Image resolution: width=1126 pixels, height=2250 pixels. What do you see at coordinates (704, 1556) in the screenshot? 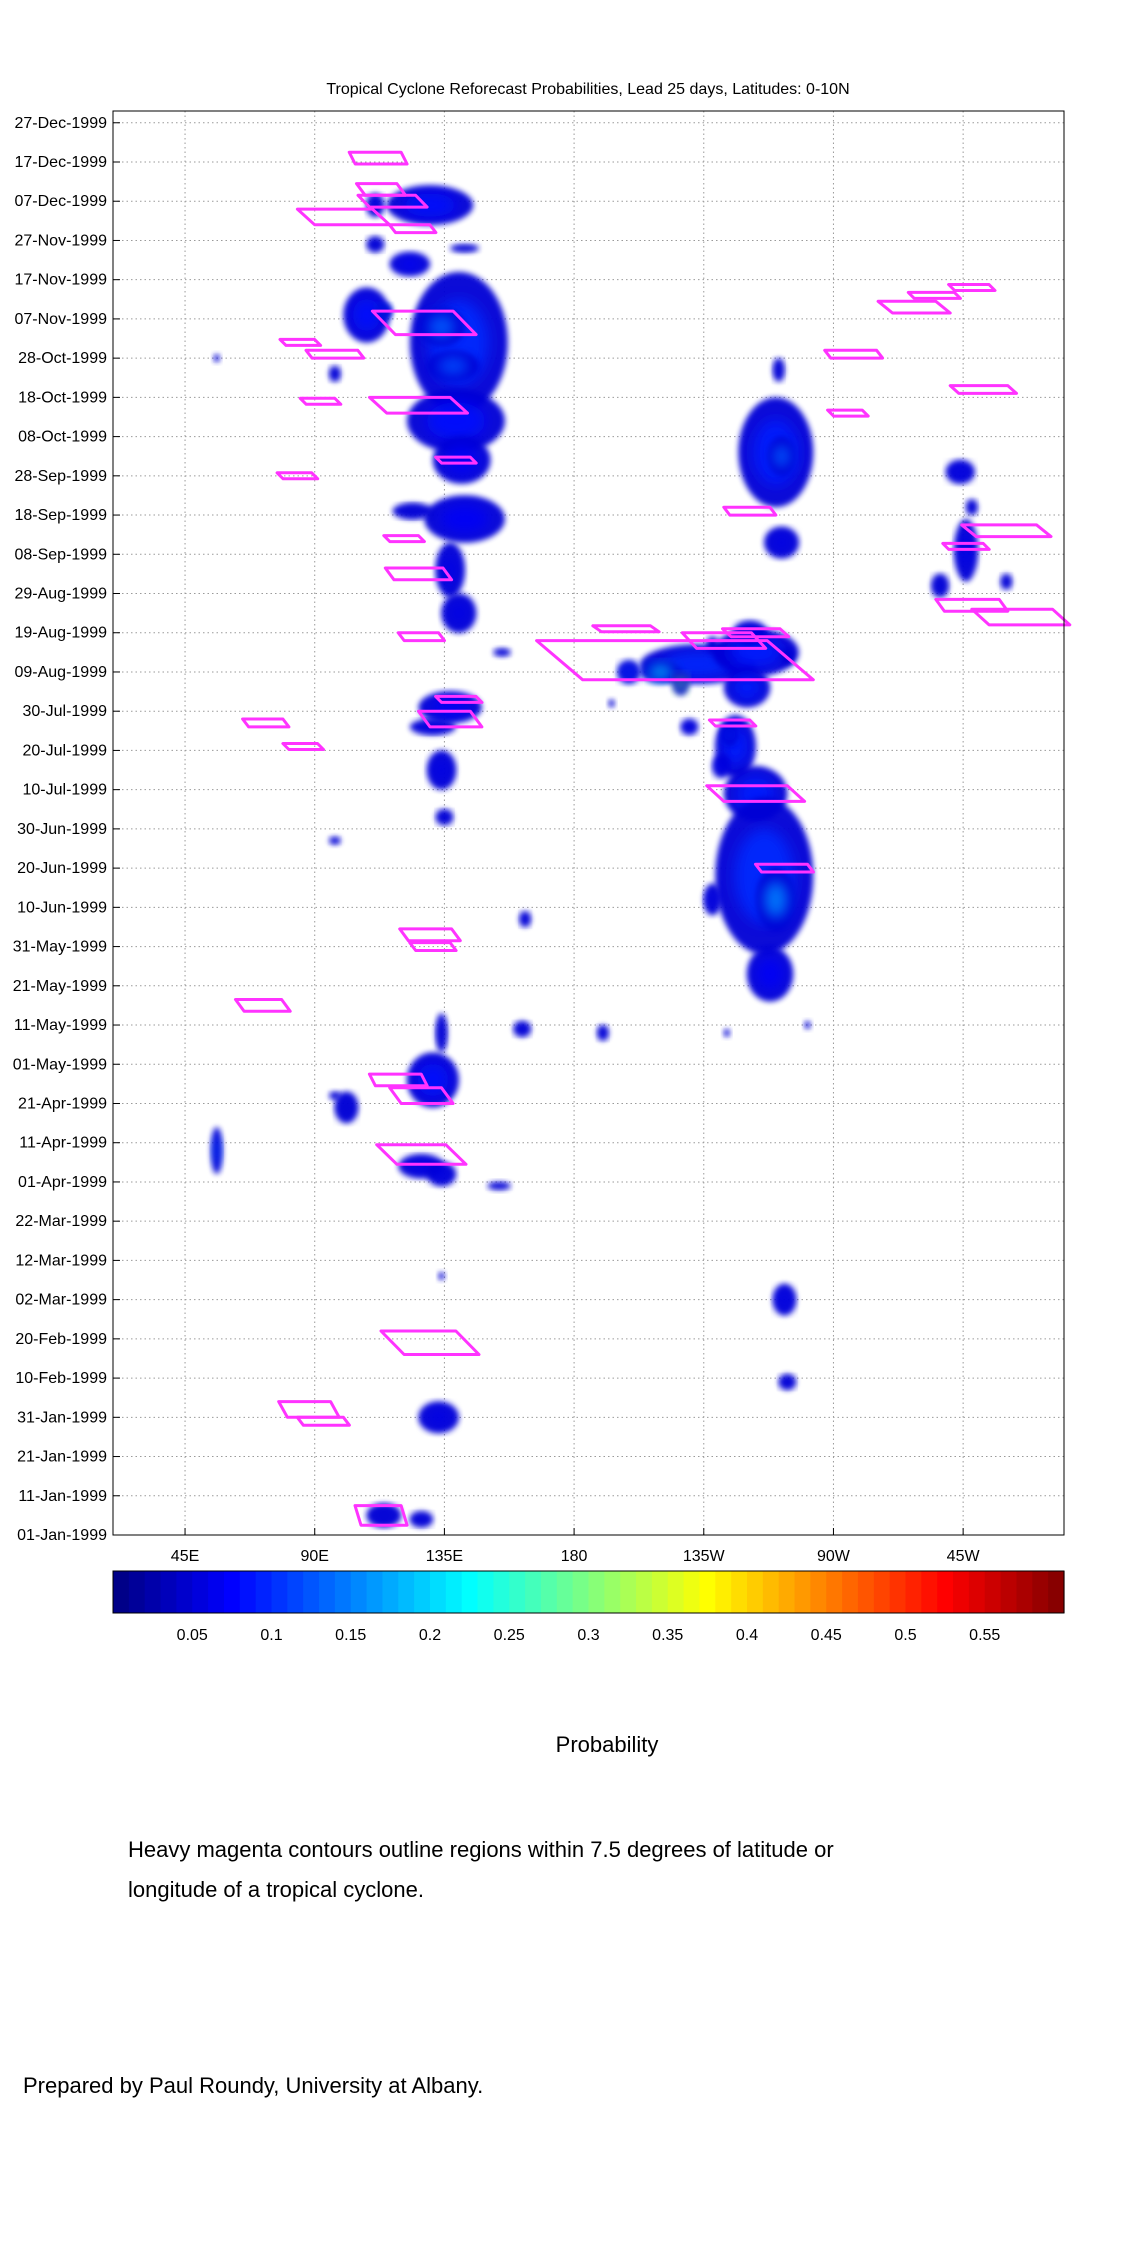
I see `x-tick-label: 135W` at bounding box center [704, 1556].